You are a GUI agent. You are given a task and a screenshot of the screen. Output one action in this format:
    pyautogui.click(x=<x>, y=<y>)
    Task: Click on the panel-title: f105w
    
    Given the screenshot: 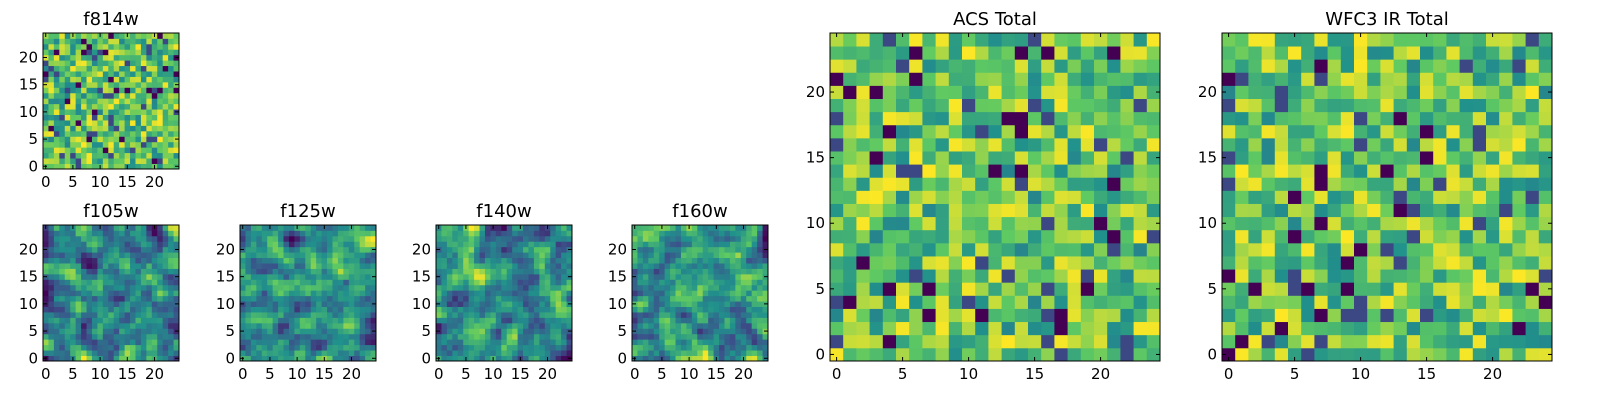 What is the action you would take?
    pyautogui.click(x=110, y=211)
    